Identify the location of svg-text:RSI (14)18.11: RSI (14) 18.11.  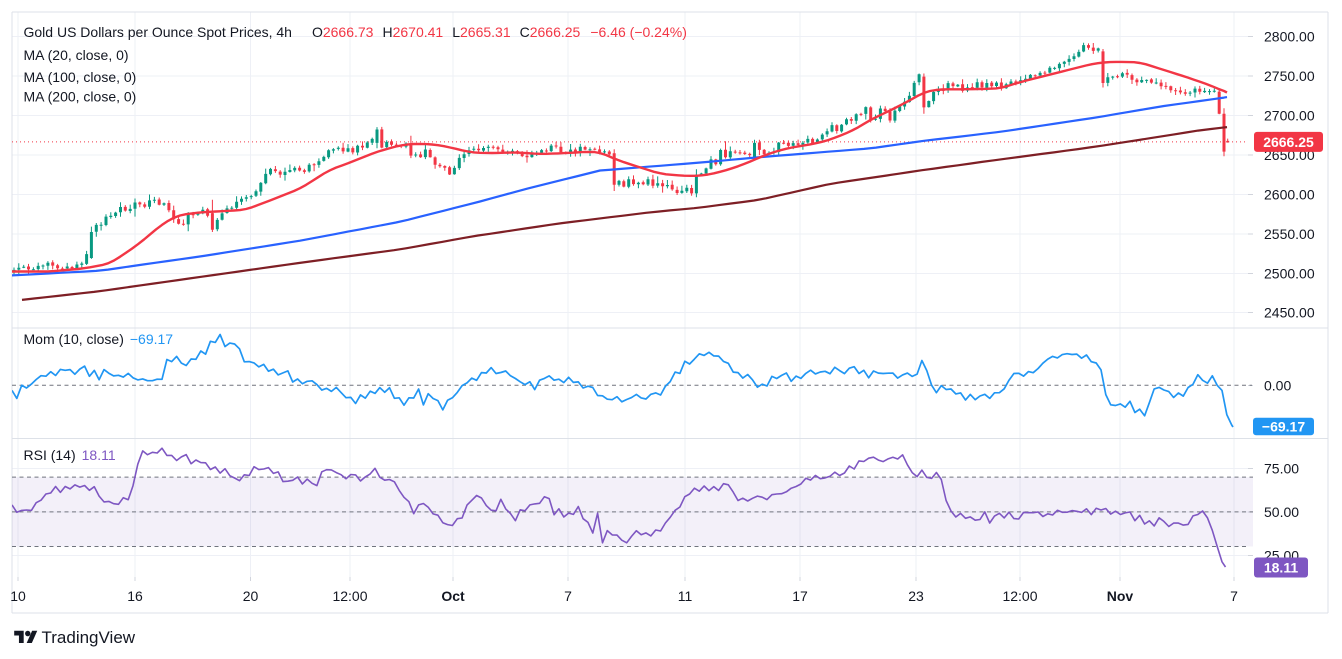
(70, 455).